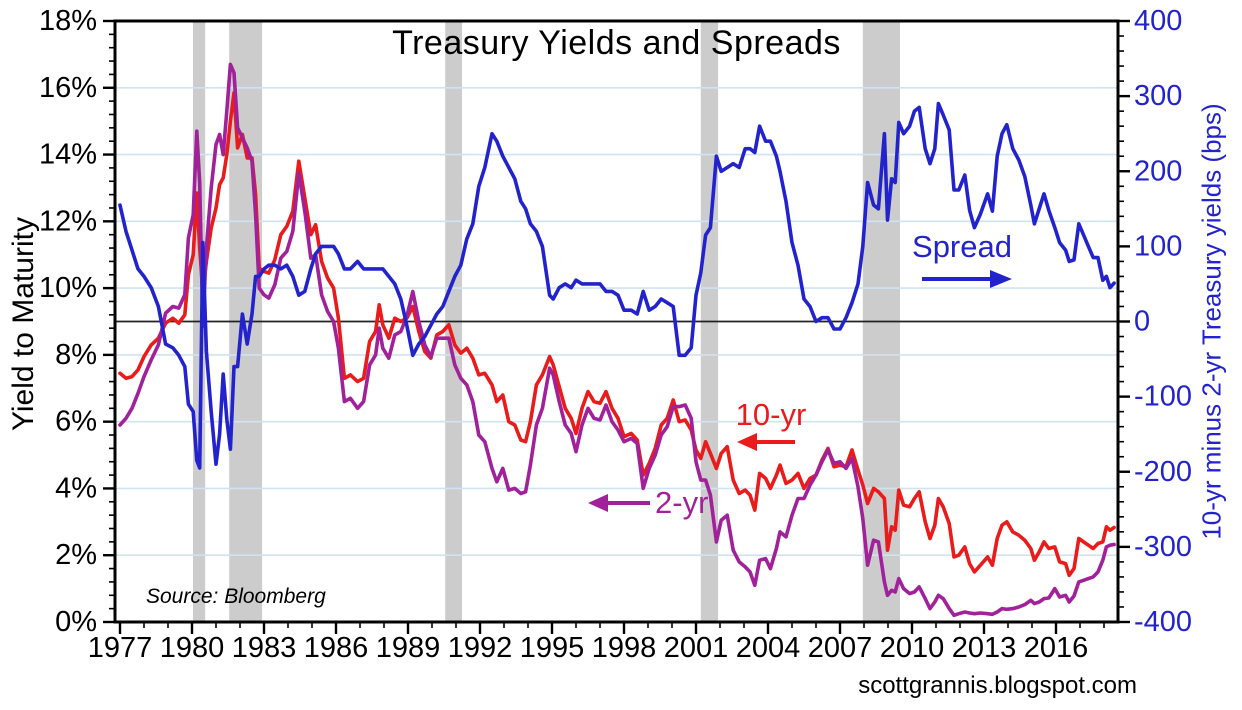  Describe the element at coordinates (1158, 21) in the screenshot. I see `y-right-tick-label: 400` at that location.